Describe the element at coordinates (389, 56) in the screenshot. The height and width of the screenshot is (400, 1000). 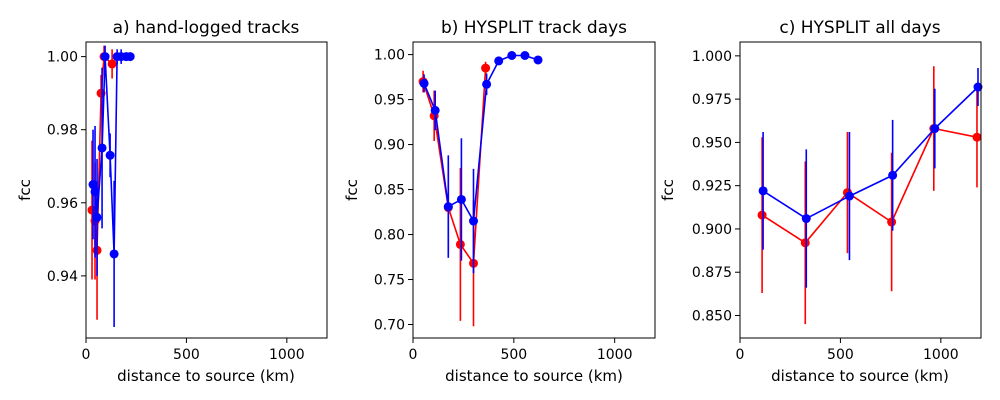
I see `panel-b-ytick-label: 1.00` at that location.